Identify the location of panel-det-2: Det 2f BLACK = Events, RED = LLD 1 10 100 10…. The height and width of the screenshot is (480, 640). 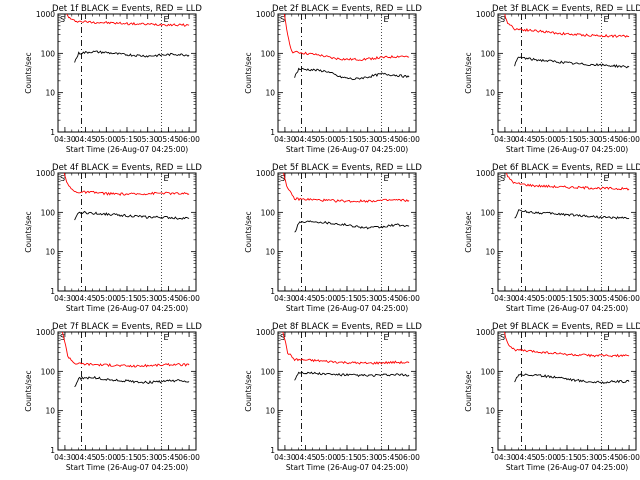
(333, 79).